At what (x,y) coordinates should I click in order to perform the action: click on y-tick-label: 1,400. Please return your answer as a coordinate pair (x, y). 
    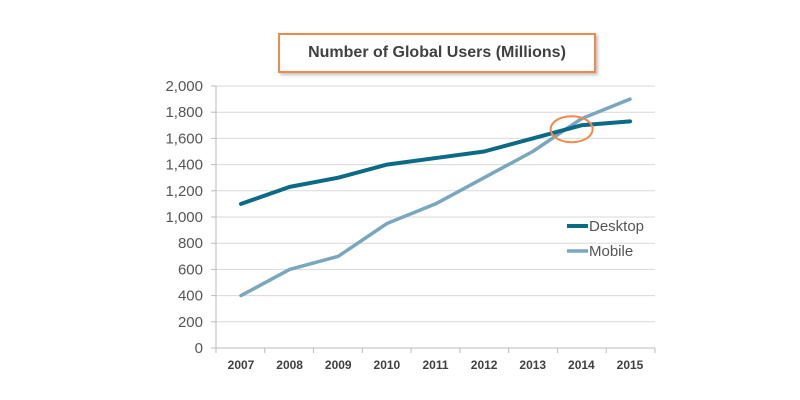
    Looking at the image, I should click on (184, 165).